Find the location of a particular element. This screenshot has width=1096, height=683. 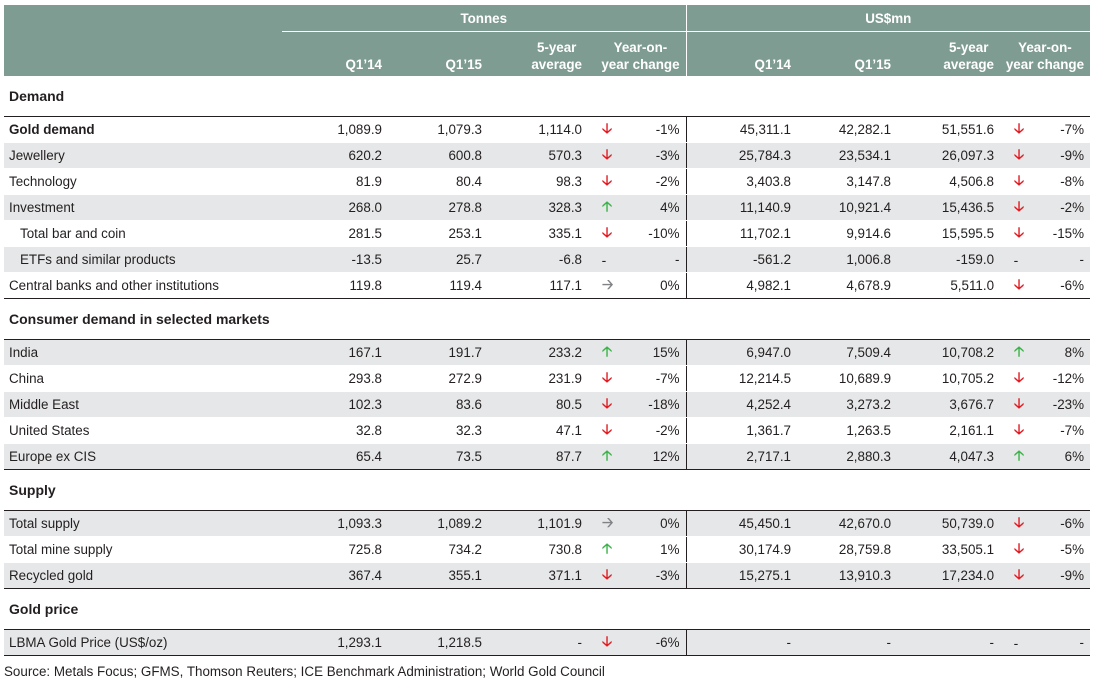

cell-avg-tonnes: 1,114.0 is located at coordinates (538, 129).